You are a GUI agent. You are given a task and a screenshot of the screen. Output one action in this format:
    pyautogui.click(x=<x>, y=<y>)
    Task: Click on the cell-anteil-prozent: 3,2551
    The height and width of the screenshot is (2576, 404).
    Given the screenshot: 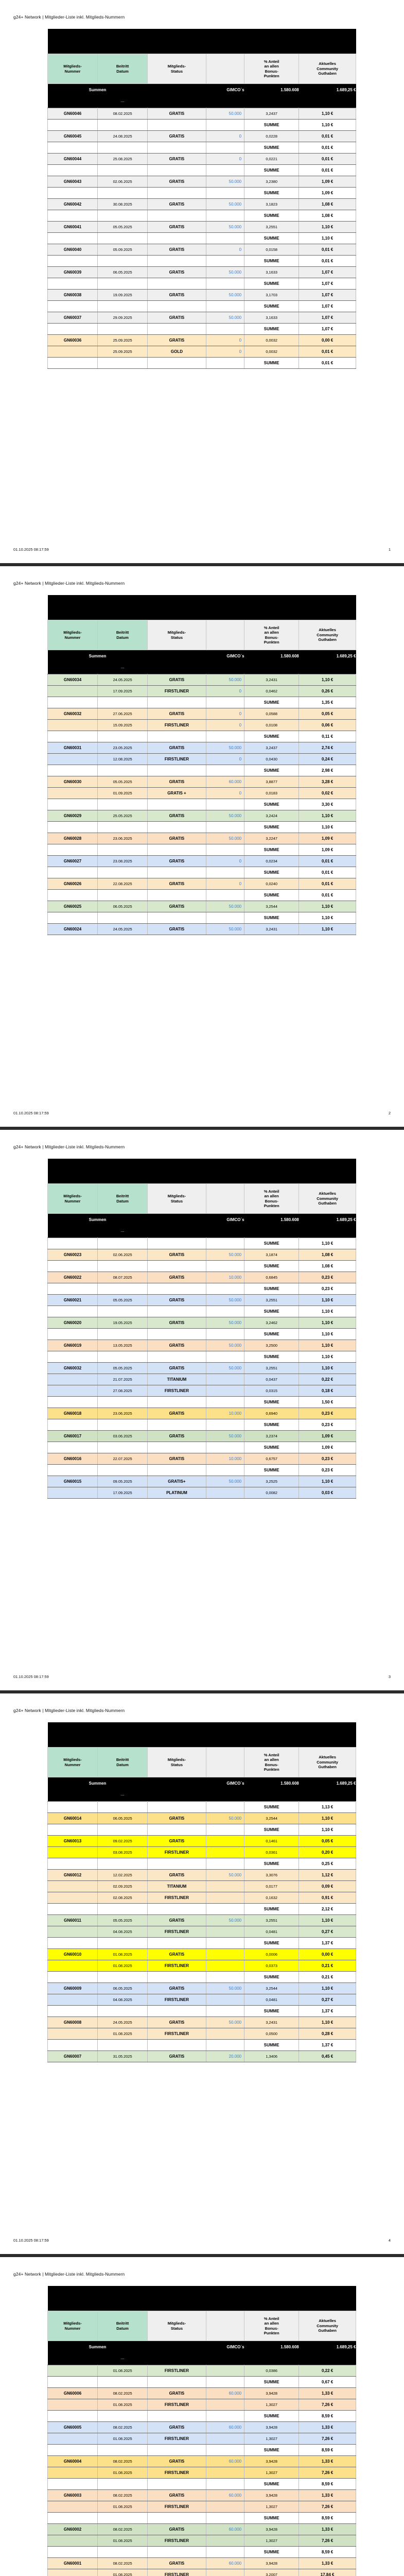 What is the action you would take?
    pyautogui.click(x=272, y=1300)
    